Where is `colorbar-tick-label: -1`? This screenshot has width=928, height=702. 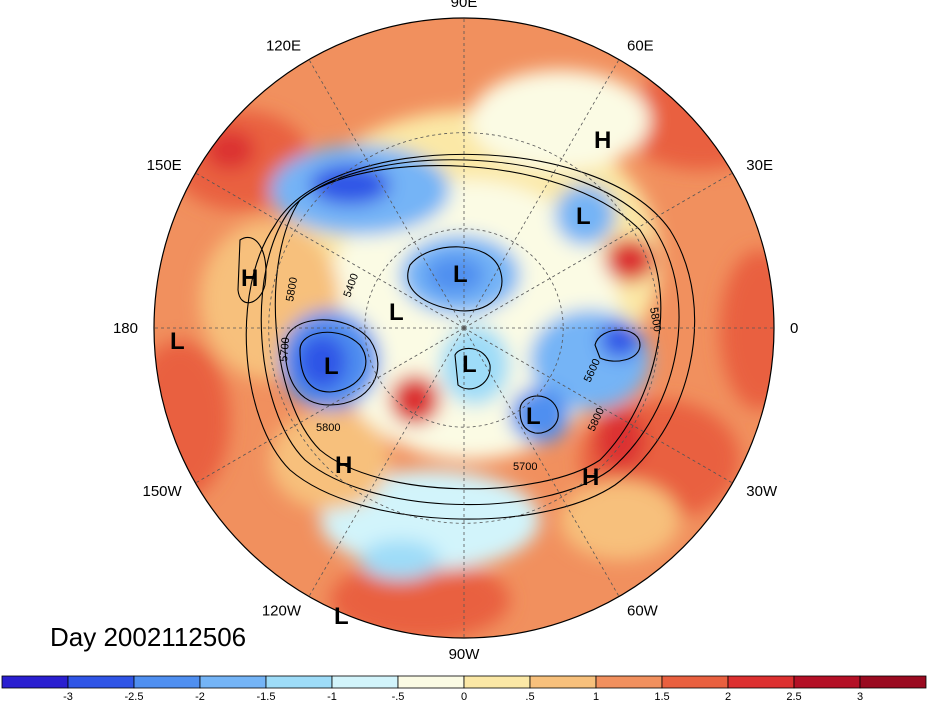 colorbar-tick-label: -1 is located at coordinates (332, 696).